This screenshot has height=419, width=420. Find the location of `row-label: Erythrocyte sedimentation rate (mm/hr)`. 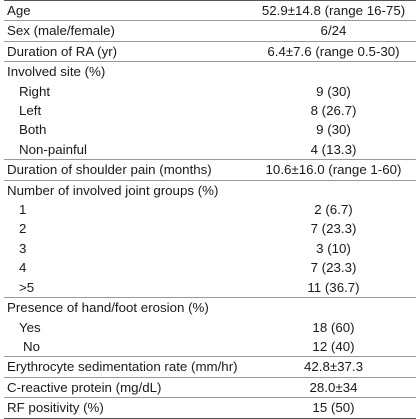

row-label: Erythrocyte sedimentation rate (mm/hr) is located at coordinates (127, 367).